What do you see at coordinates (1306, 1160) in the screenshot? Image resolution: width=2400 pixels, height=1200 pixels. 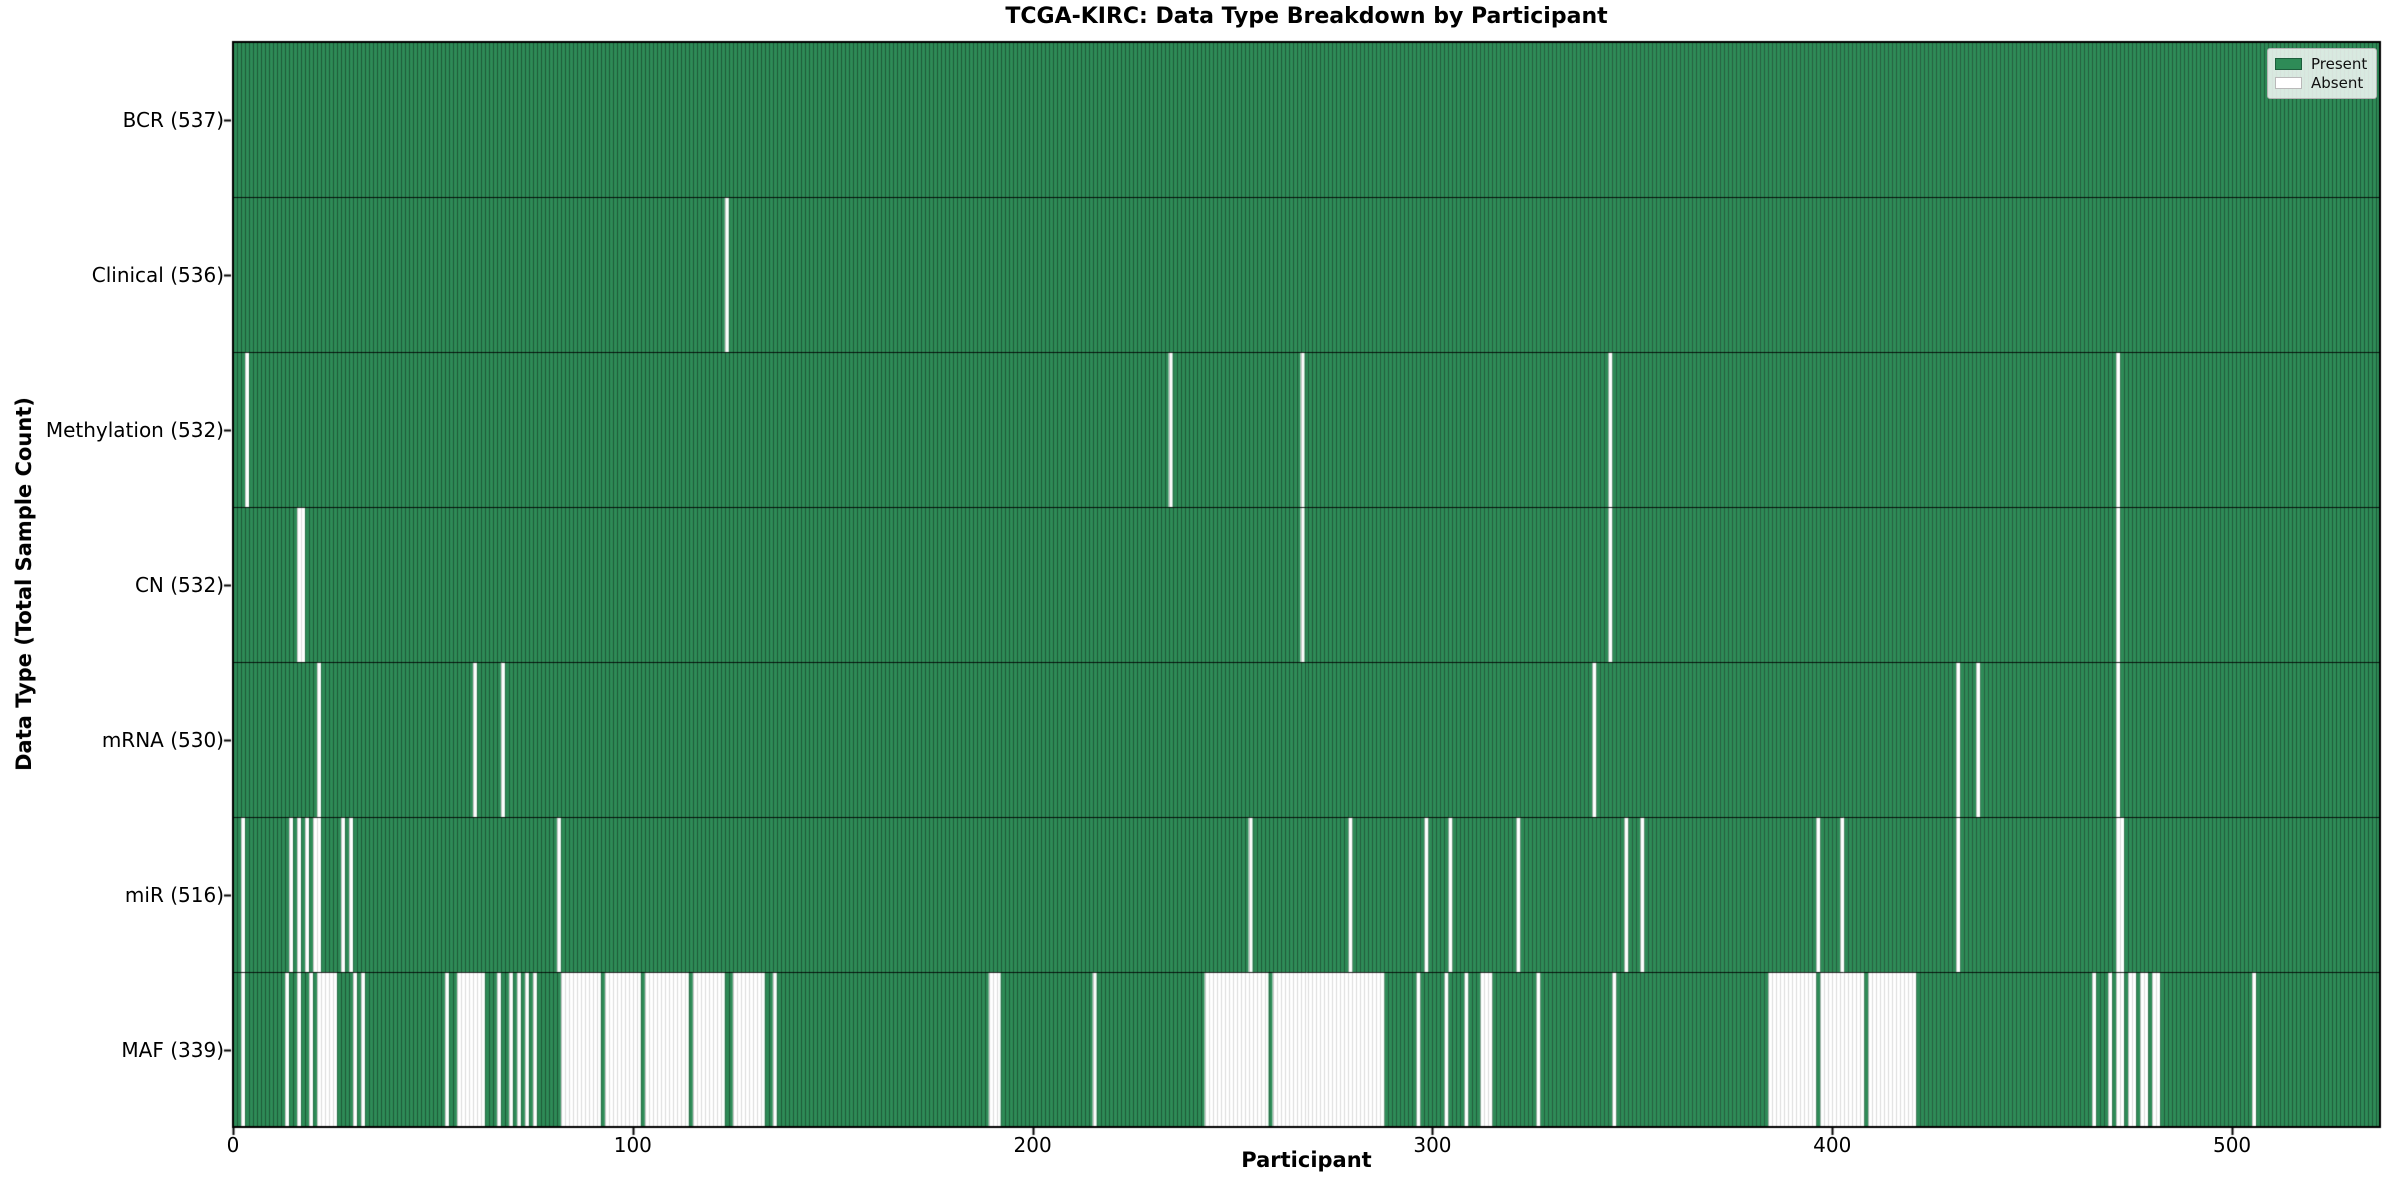 I see `x-axis-label: Participant` at bounding box center [1306, 1160].